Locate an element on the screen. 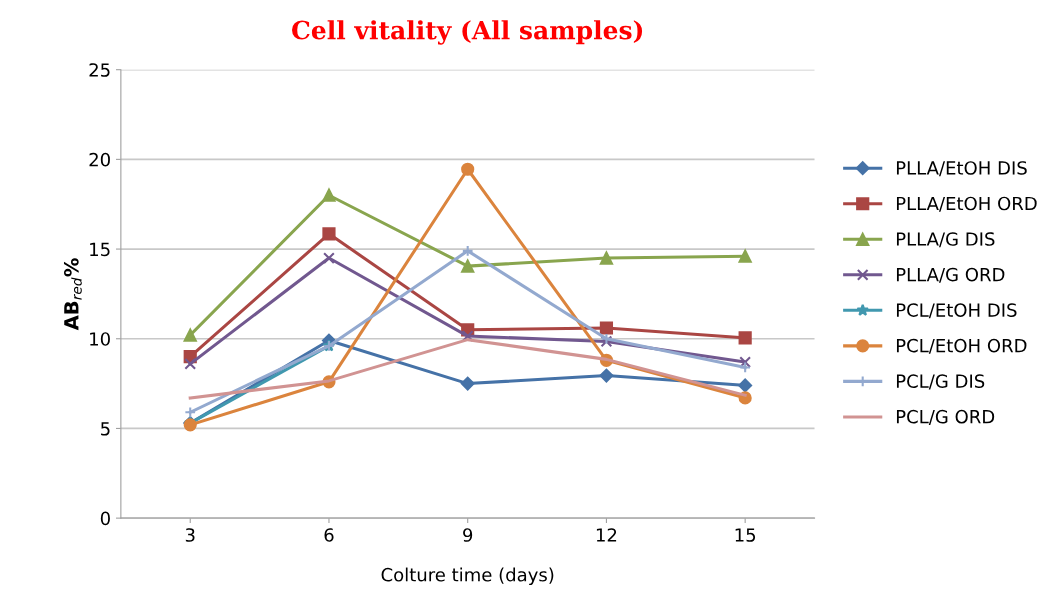 Image resolution: width=1051 pixels, height=606 pixels. legend-label: PLLA/G ORD is located at coordinates (950, 275).